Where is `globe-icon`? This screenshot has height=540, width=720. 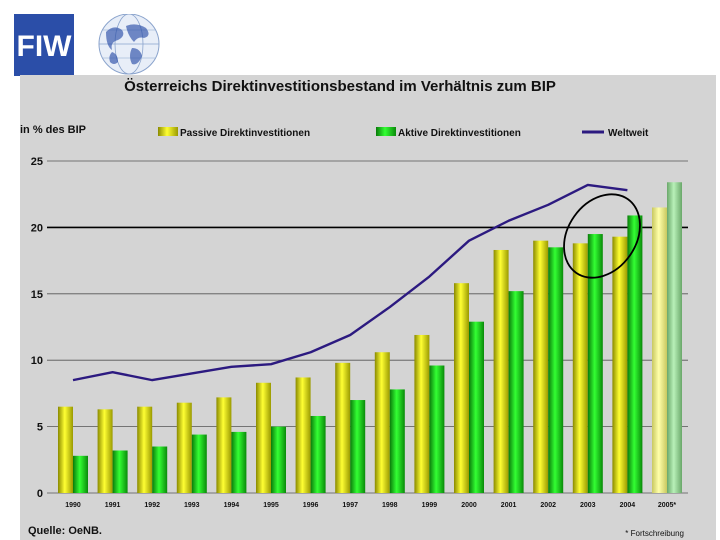
globe-icon is located at coordinates (129, 44).